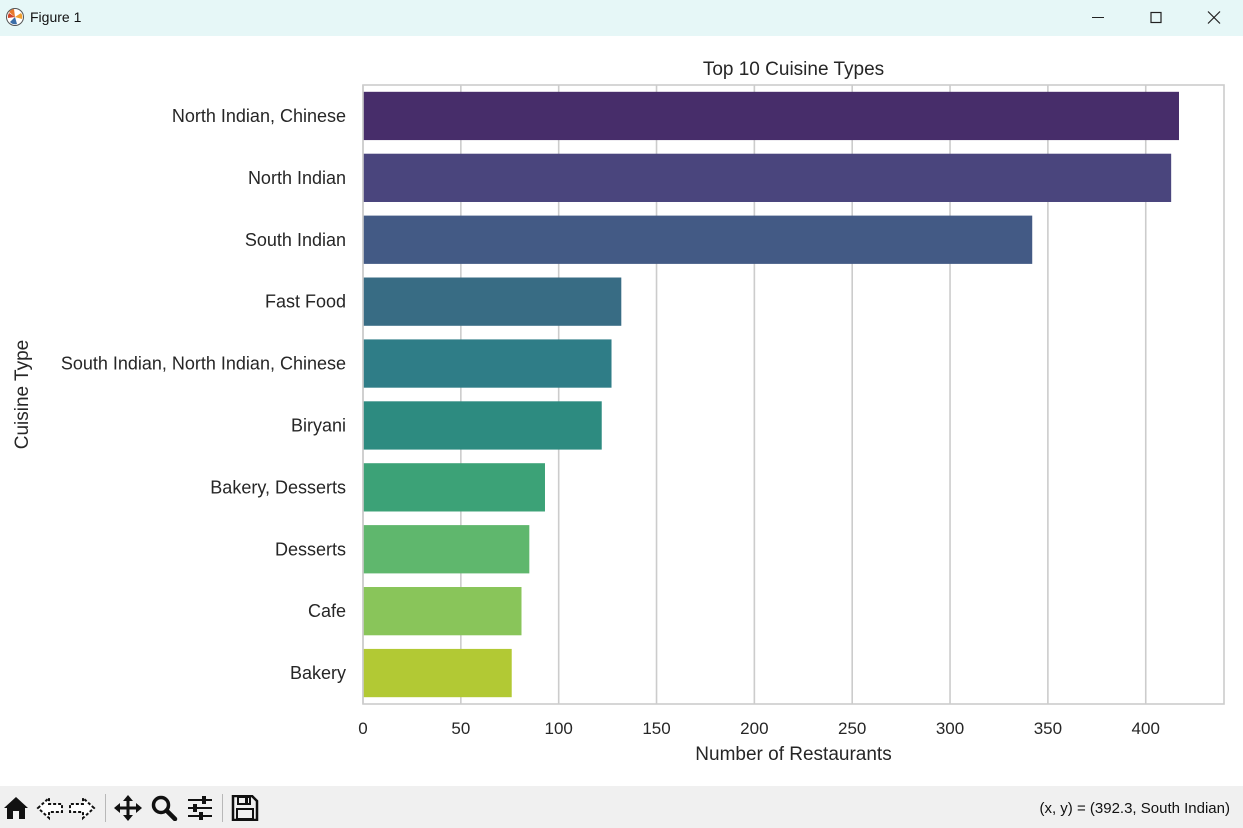 The height and width of the screenshot is (828, 1243). What do you see at coordinates (950, 728) in the screenshot?
I see `x-tick-label: 300` at bounding box center [950, 728].